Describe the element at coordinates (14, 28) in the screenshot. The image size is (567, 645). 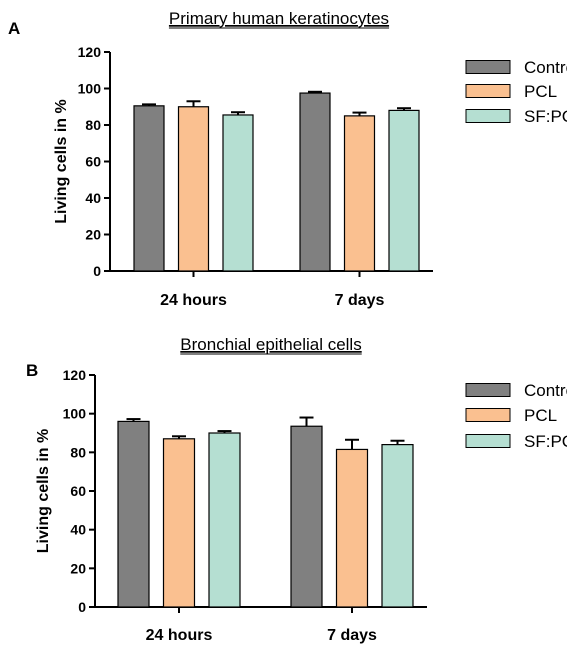
I see `panel-label: A` at that location.